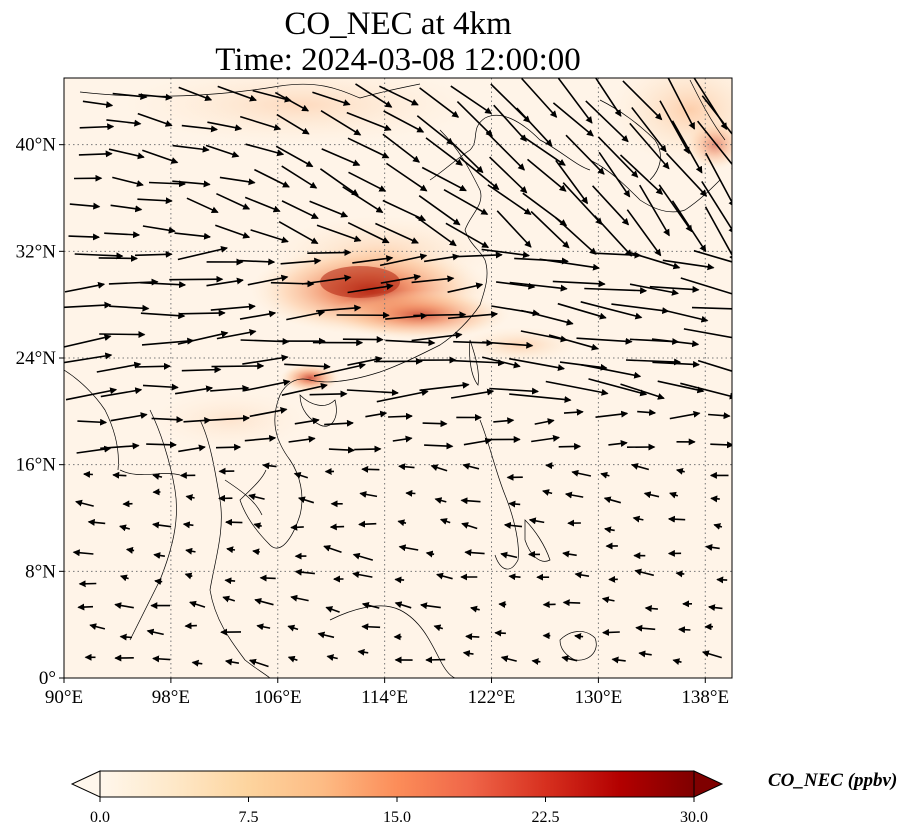 Image resolution: width=920 pixels, height=836 pixels. I want to click on lat-tick-label: 24°N, so click(36, 358).